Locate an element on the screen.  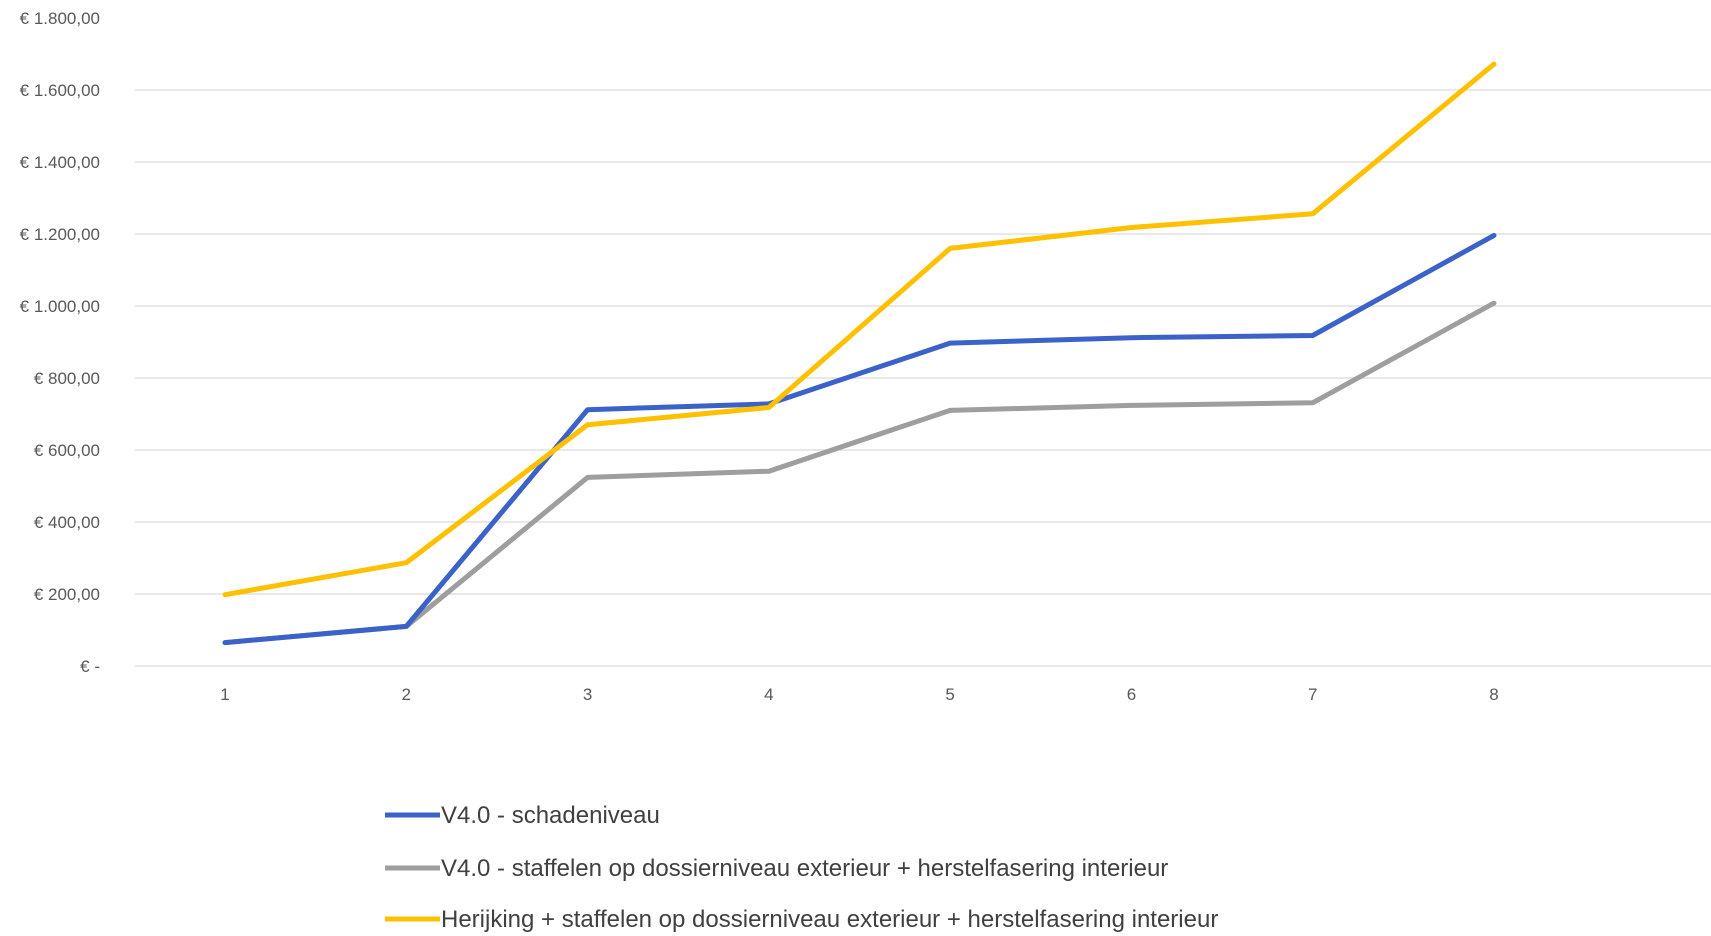
y-tick-label: € 600,00 is located at coordinates (67, 450).